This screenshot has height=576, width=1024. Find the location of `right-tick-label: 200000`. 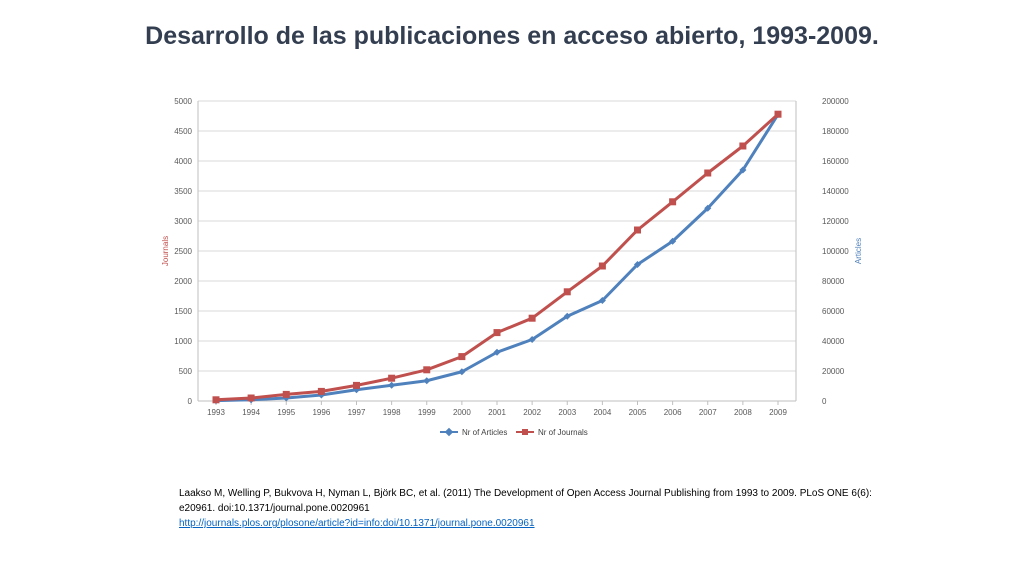

right-tick-label: 200000 is located at coordinates (835, 101).